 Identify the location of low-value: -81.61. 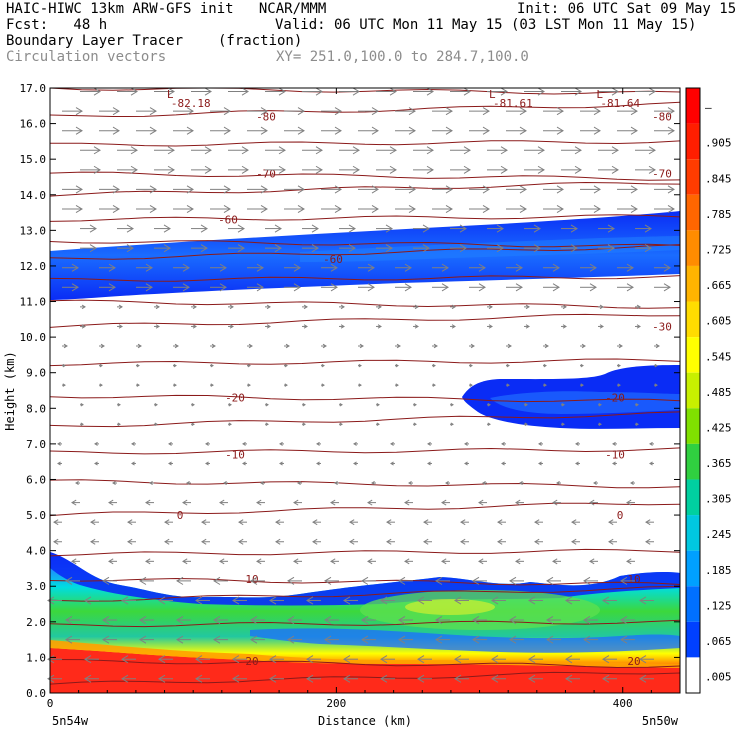
(513, 103).